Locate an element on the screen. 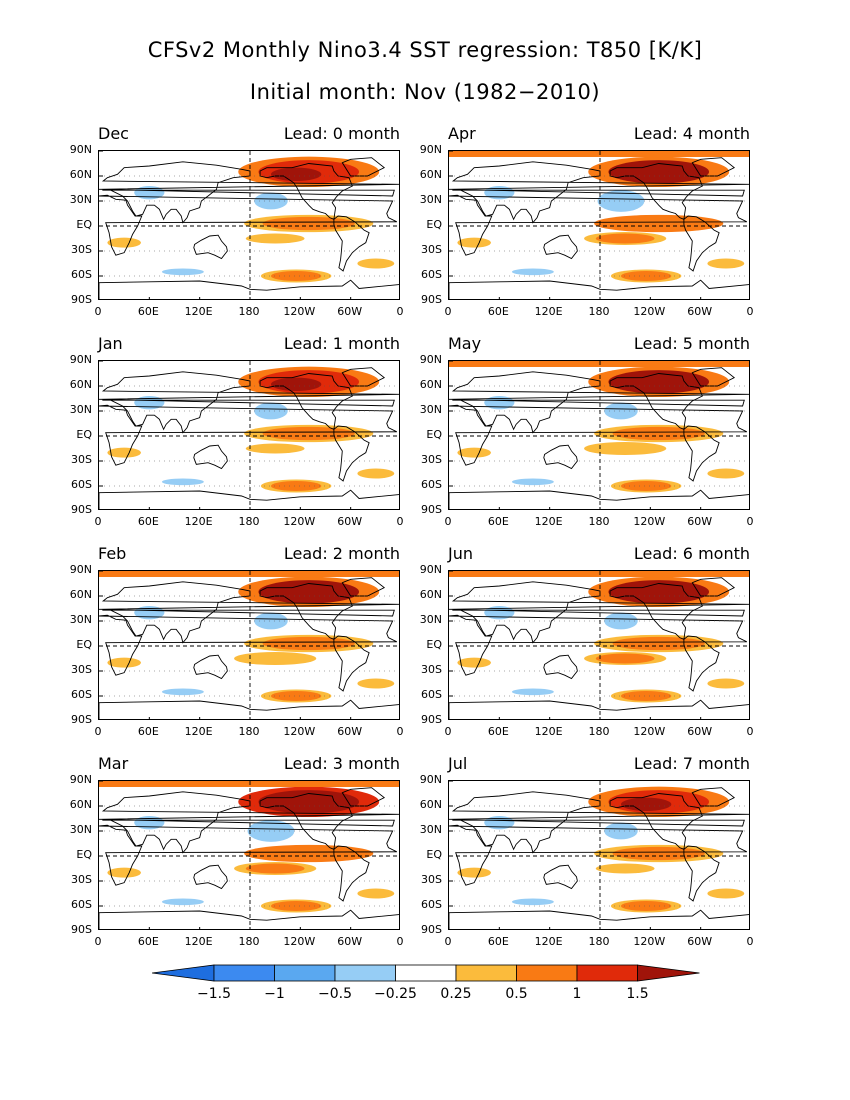  colorbar is located at coordinates (426, 973).